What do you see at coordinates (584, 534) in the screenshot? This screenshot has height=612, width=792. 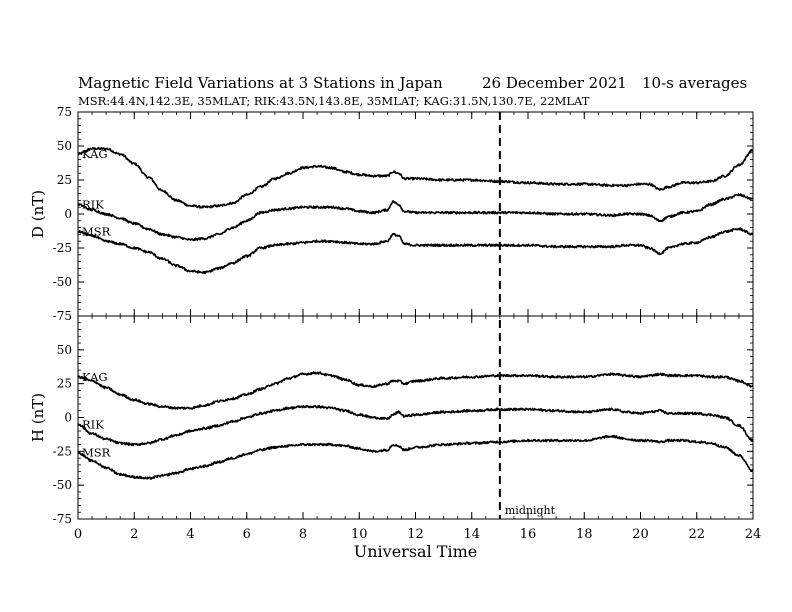 I see `x-tick-label: 18` at bounding box center [584, 534].